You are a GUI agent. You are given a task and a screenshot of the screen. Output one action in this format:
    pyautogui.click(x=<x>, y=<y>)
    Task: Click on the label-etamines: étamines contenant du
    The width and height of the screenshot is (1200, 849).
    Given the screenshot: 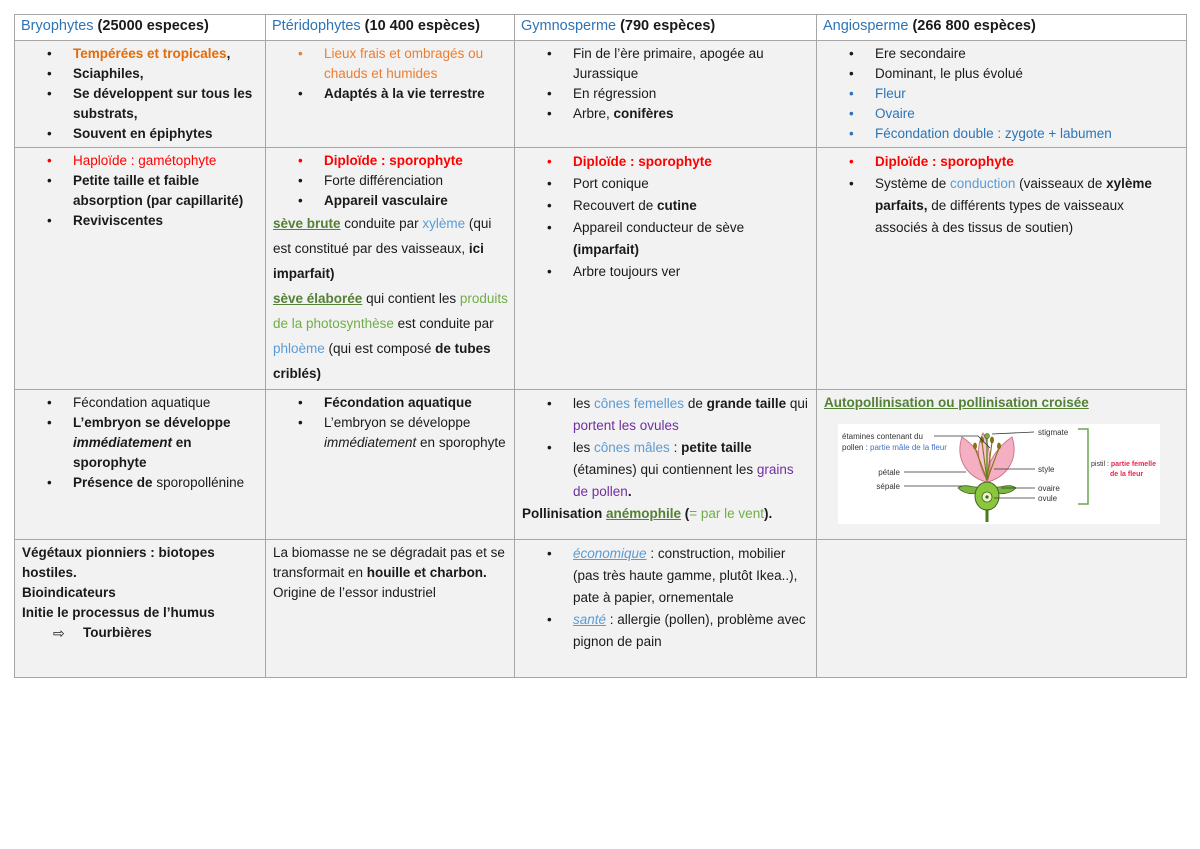 What is the action you would take?
    pyautogui.click(x=882, y=436)
    